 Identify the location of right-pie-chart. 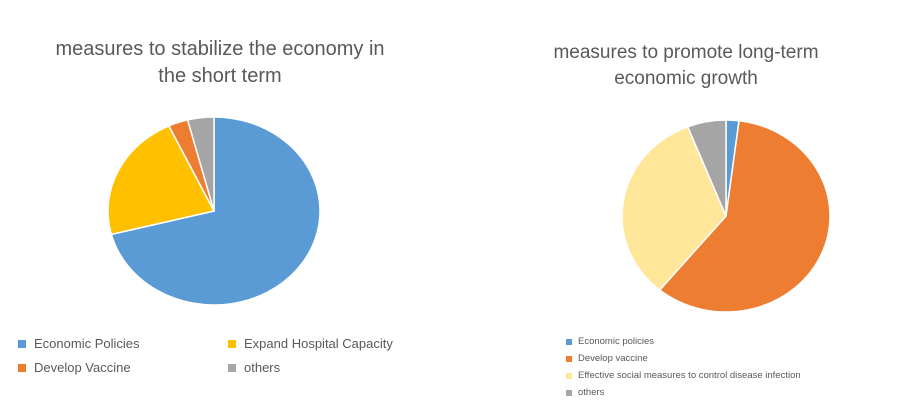
(726, 216).